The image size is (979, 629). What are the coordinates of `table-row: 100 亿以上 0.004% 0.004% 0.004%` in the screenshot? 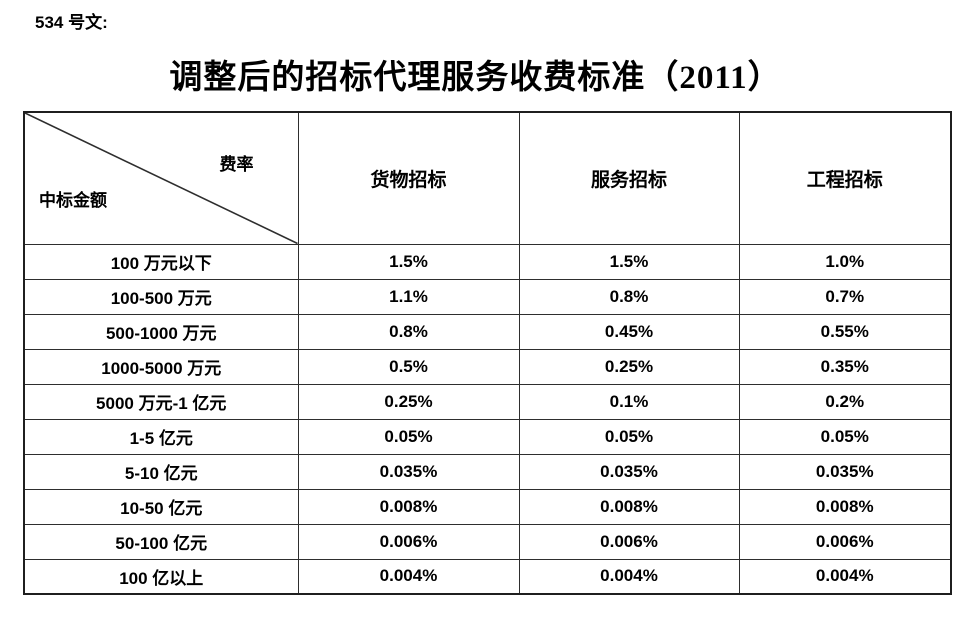 It's located at (487, 576).